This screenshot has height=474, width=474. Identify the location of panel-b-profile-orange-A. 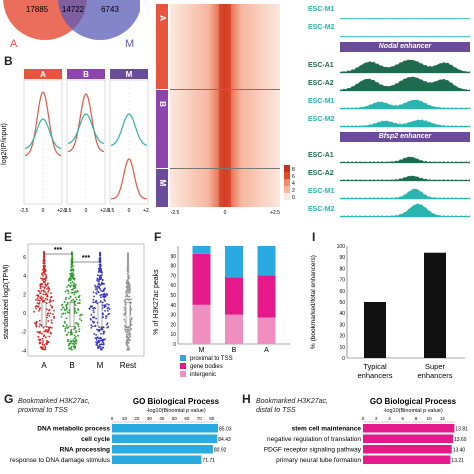
(43, 124).